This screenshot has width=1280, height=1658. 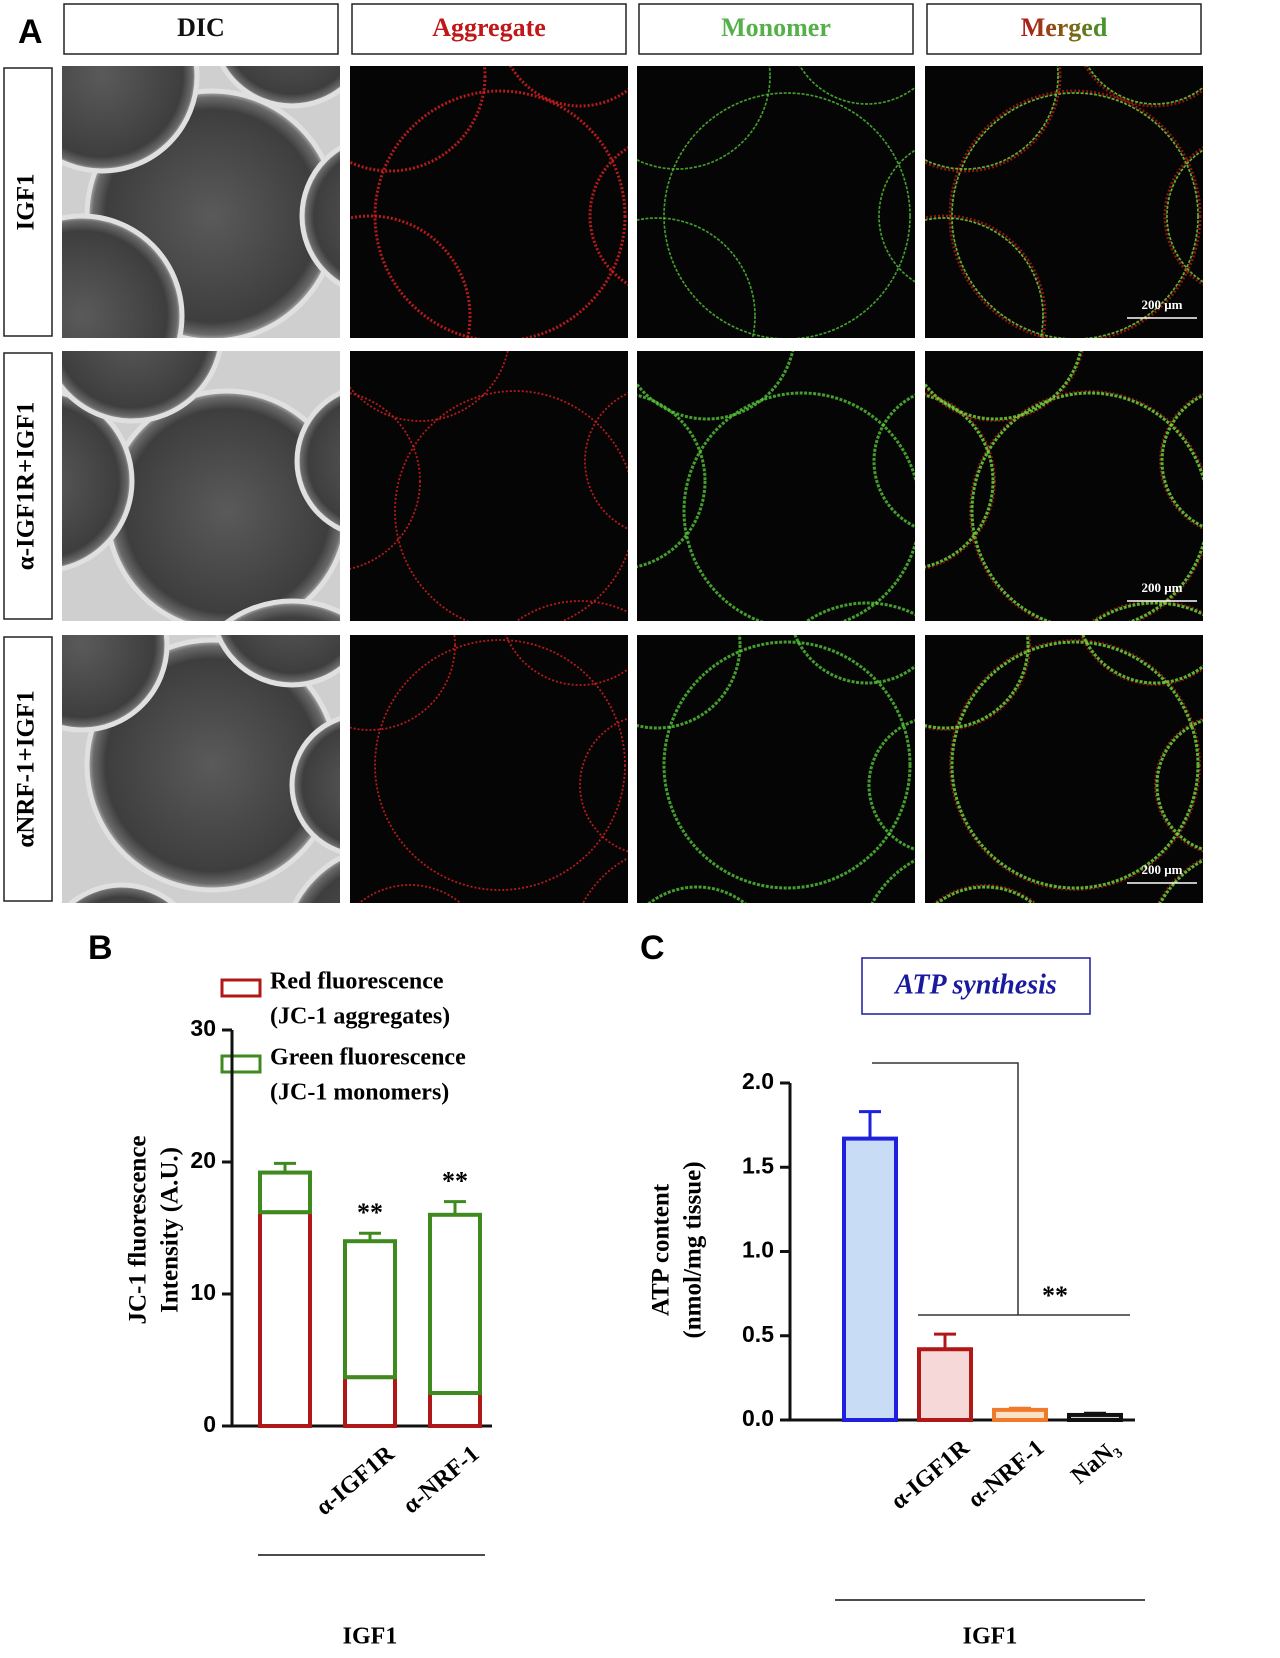 I want to click on scale-bar-label: 200 μm, so click(x=1162, y=304).